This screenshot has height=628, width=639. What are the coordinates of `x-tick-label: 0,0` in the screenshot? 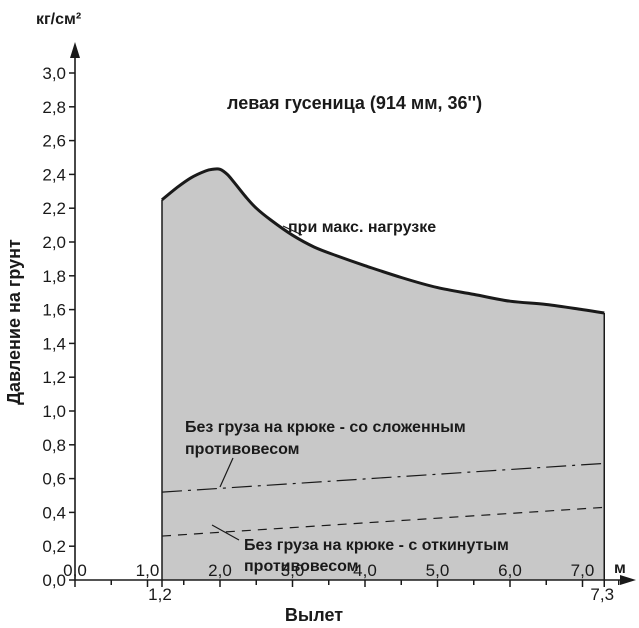 It's located at (75, 570).